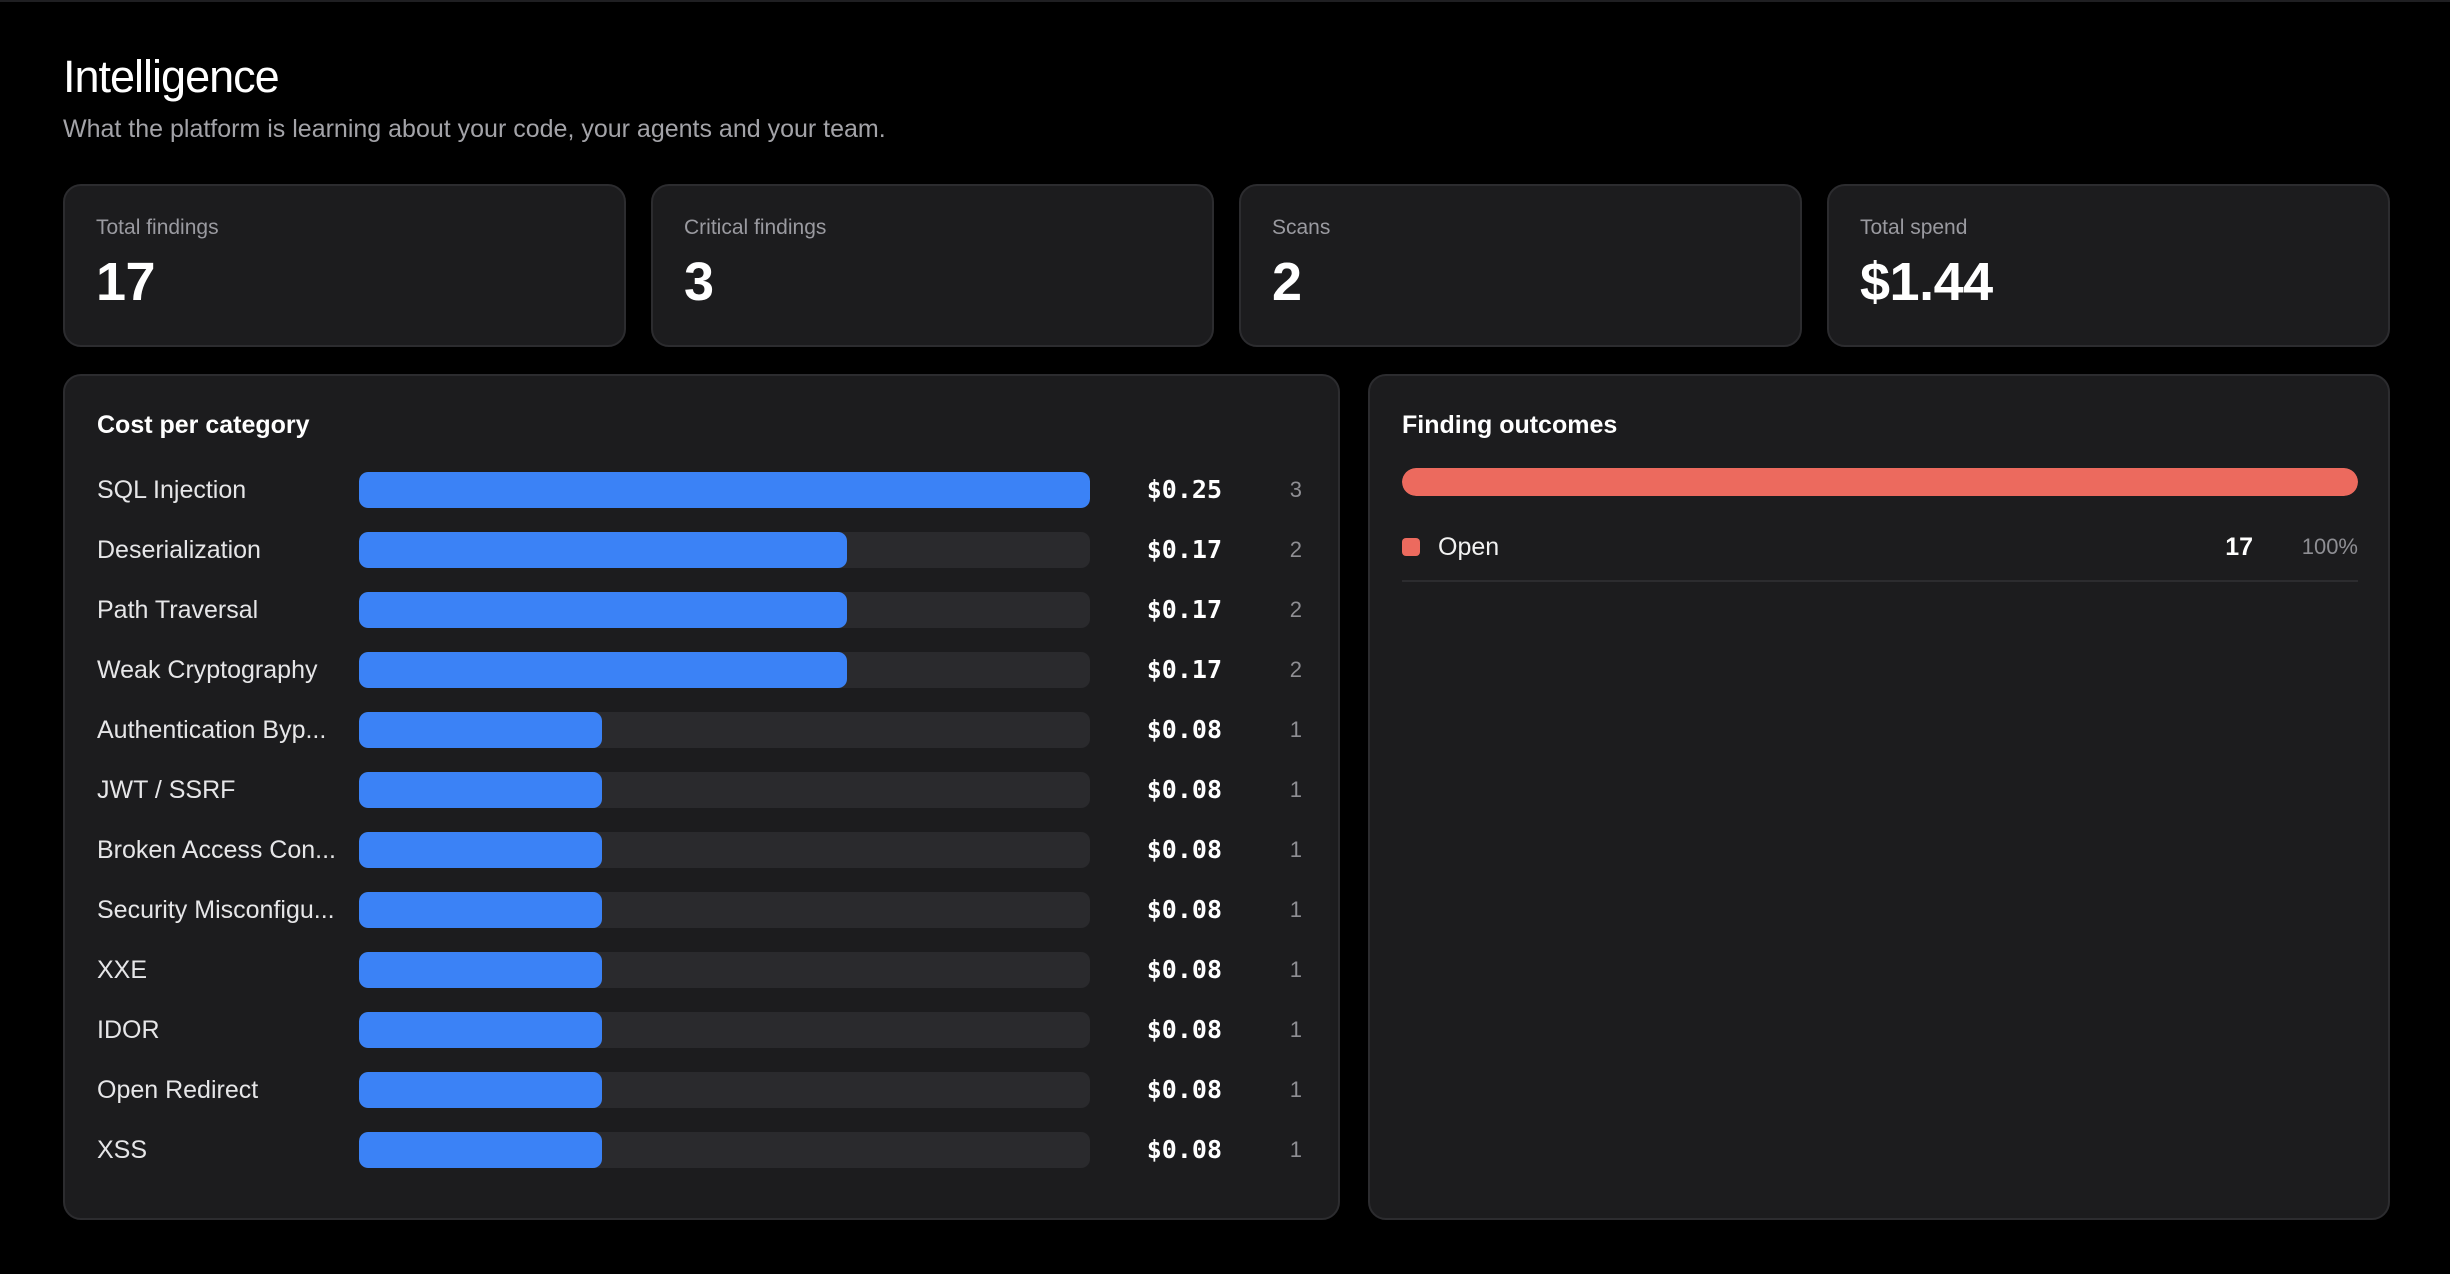  I want to click on category-label: XXE, so click(122, 970).